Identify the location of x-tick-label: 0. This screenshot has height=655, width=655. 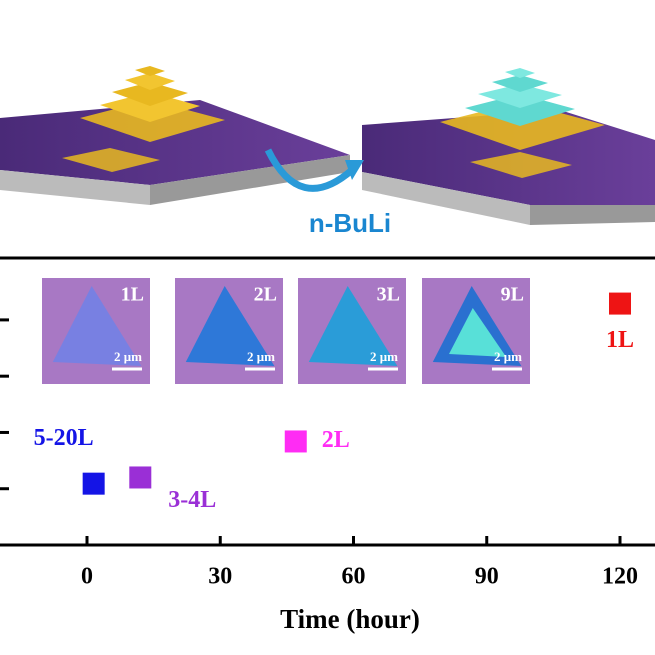
(87, 577).